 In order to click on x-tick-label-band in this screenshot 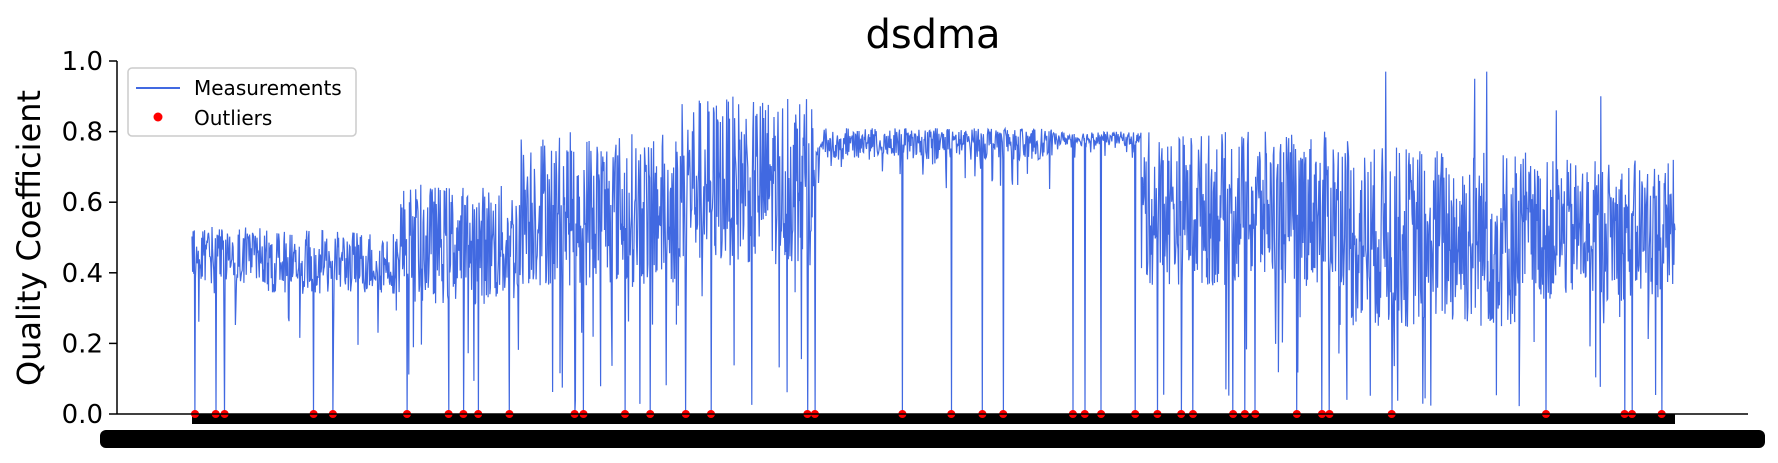, I will do `click(932, 439)`.